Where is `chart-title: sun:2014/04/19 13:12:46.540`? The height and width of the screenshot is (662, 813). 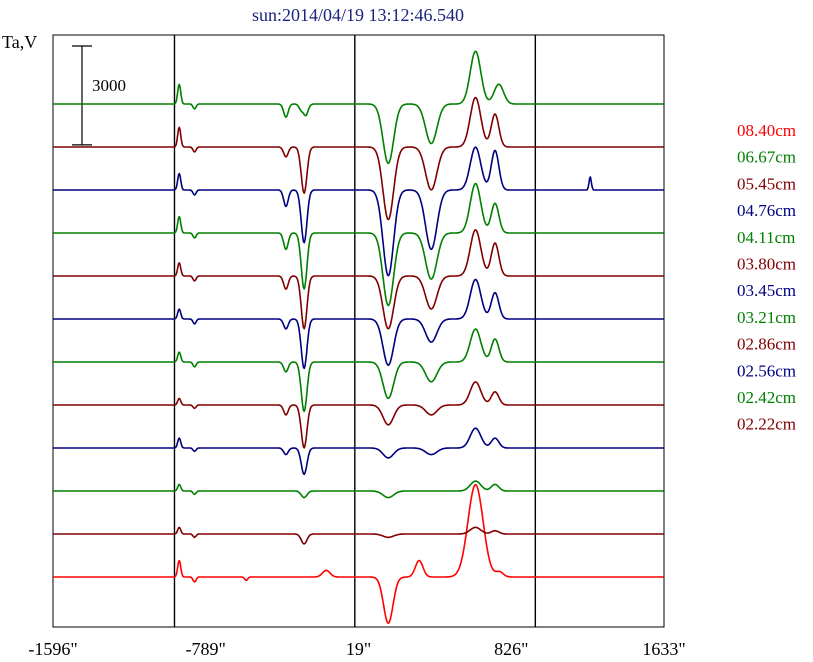
chart-title: sun:2014/04/19 13:12:46.540 is located at coordinates (358, 15).